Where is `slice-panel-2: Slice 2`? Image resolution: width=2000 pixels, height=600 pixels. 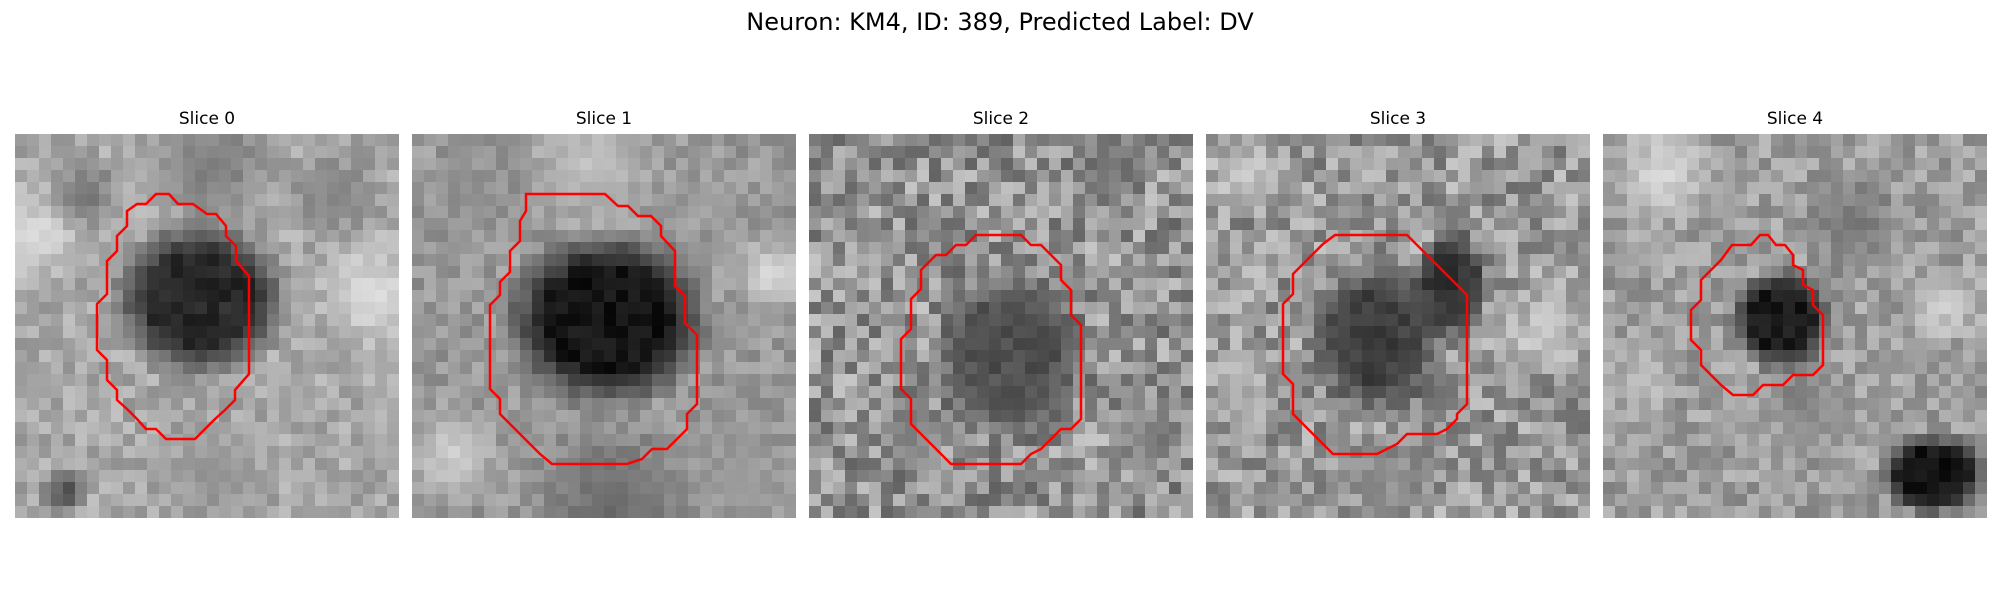 slice-panel-2: Slice 2 is located at coordinates (1001, 313).